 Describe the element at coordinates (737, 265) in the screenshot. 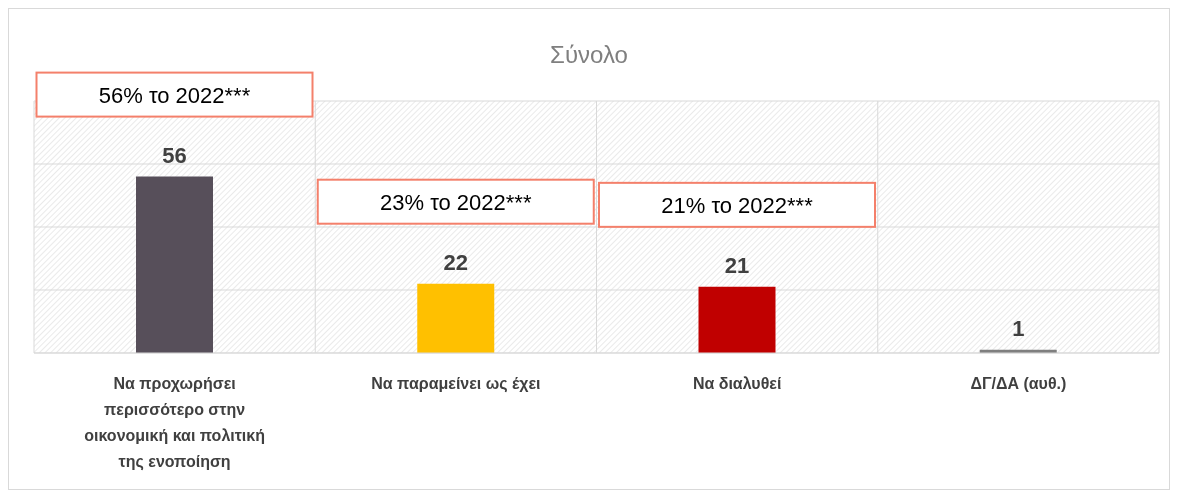

I see `data-label: 21` at that location.